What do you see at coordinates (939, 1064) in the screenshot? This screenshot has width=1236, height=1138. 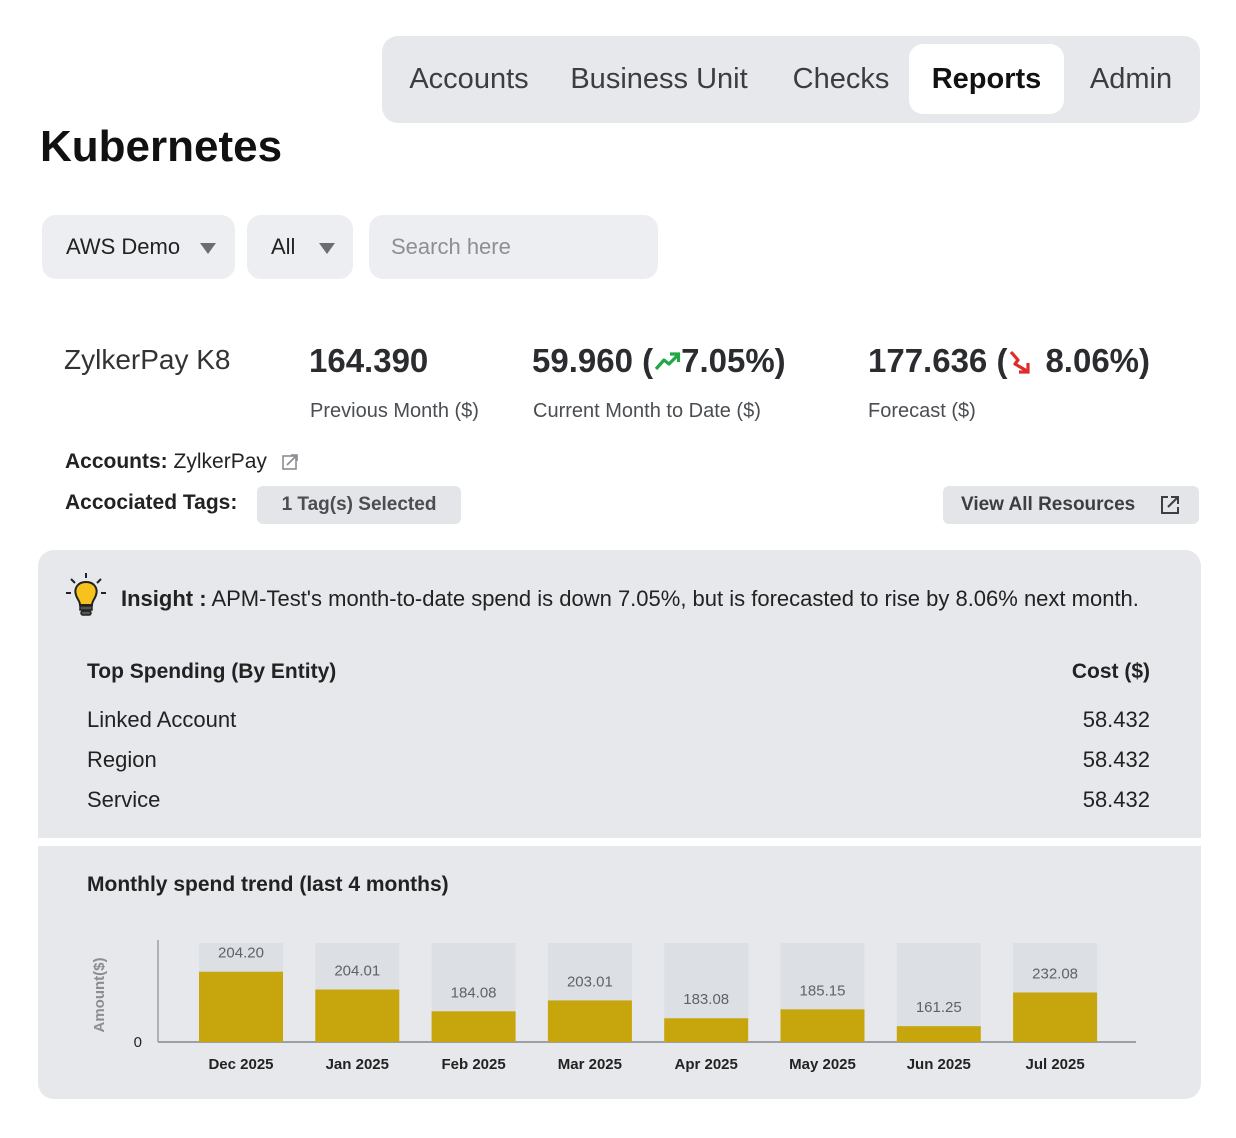 I see `x-tick-label: Jun 2025` at bounding box center [939, 1064].